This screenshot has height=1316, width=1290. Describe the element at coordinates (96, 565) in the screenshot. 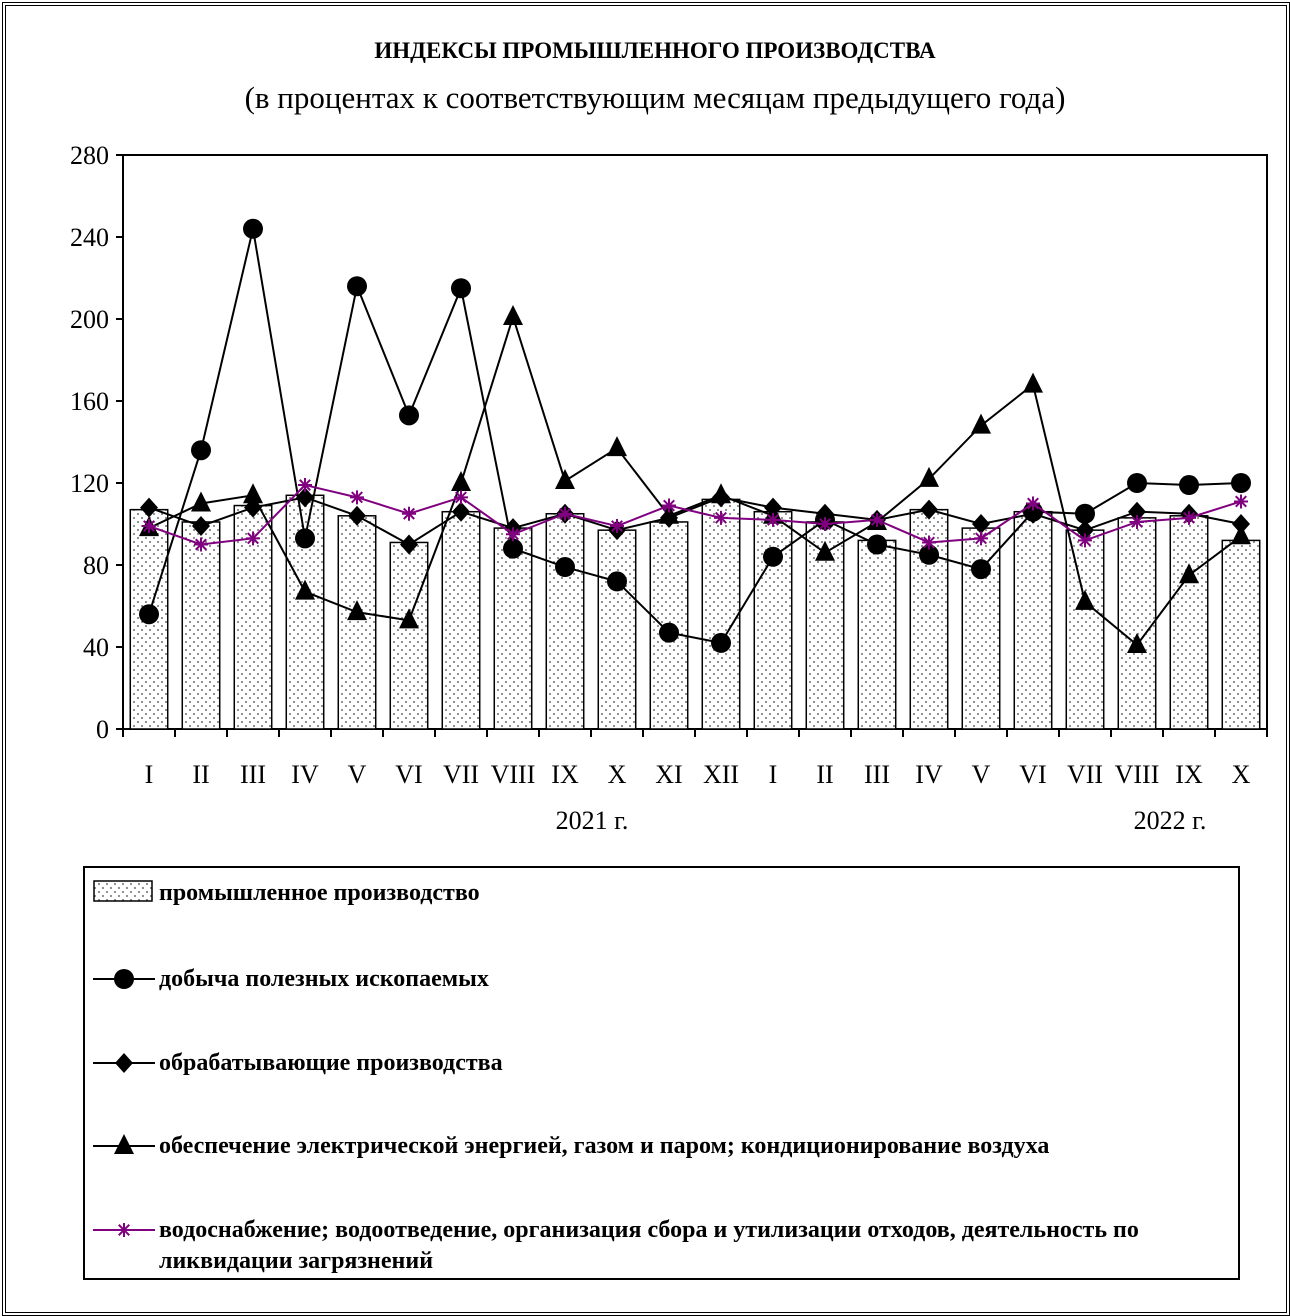

I see `y-tick-label: 80` at that location.